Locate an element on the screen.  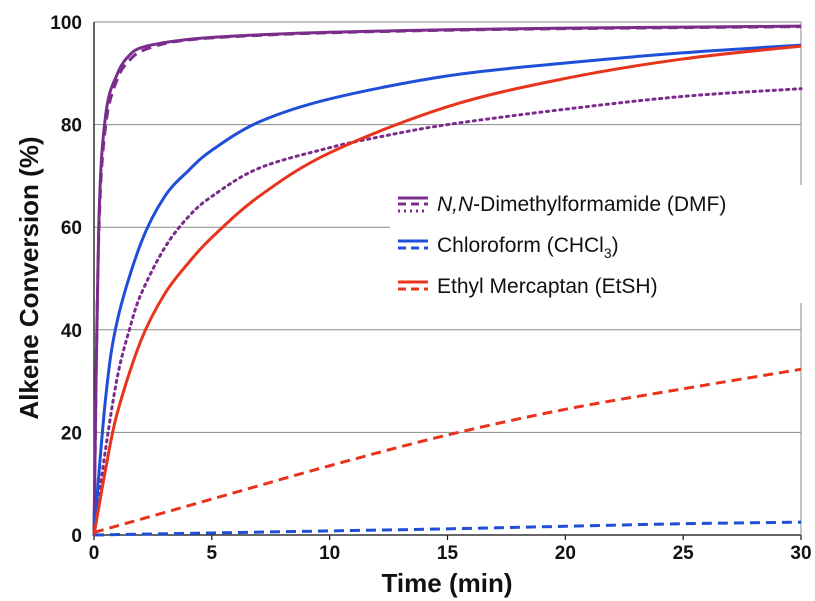
legend-label-chloroform: Chloroform (CHCl3) is located at coordinates (528, 247).